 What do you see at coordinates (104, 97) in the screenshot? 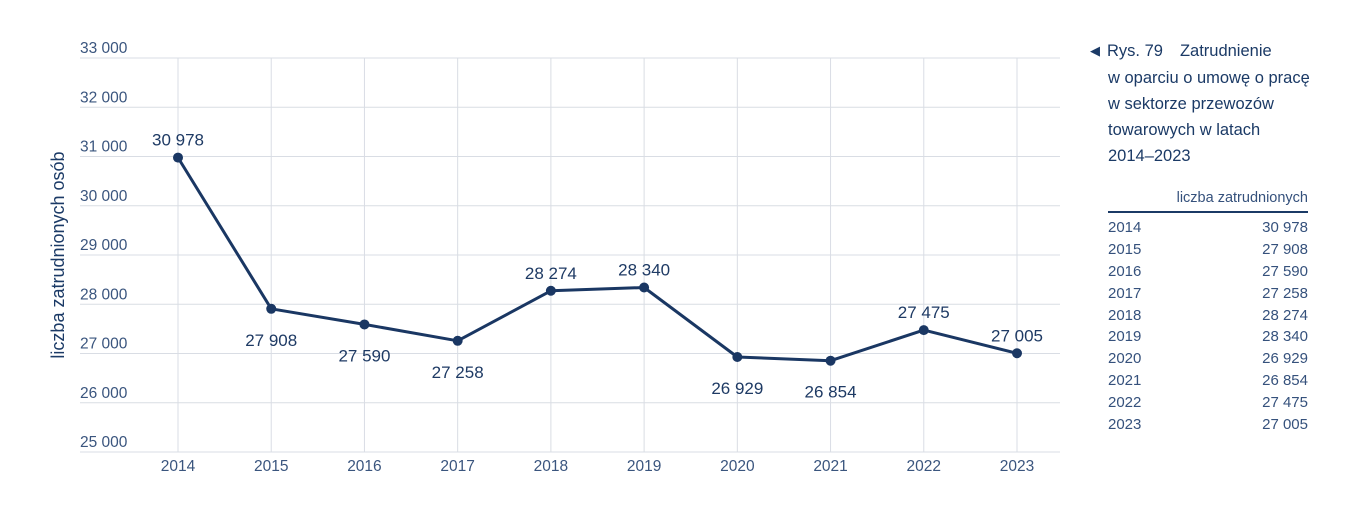
I see `y-tick-label: 32 000` at bounding box center [104, 97].